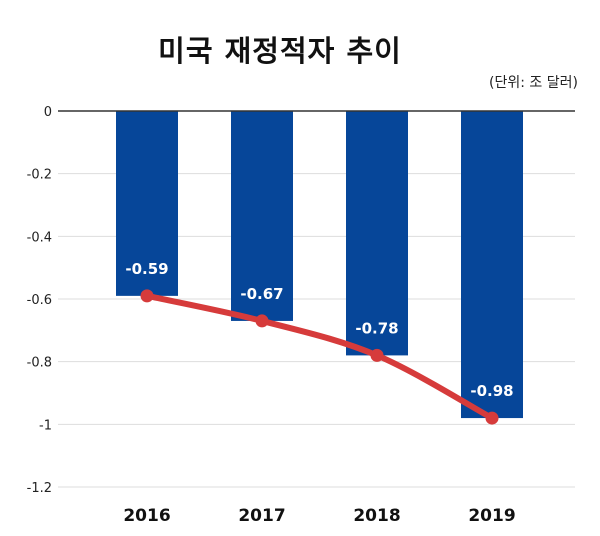 Image resolution: width=600 pixels, height=536 pixels. What do you see at coordinates (39, 175) in the screenshot?
I see `y-tick-label: -0.2` at bounding box center [39, 175].